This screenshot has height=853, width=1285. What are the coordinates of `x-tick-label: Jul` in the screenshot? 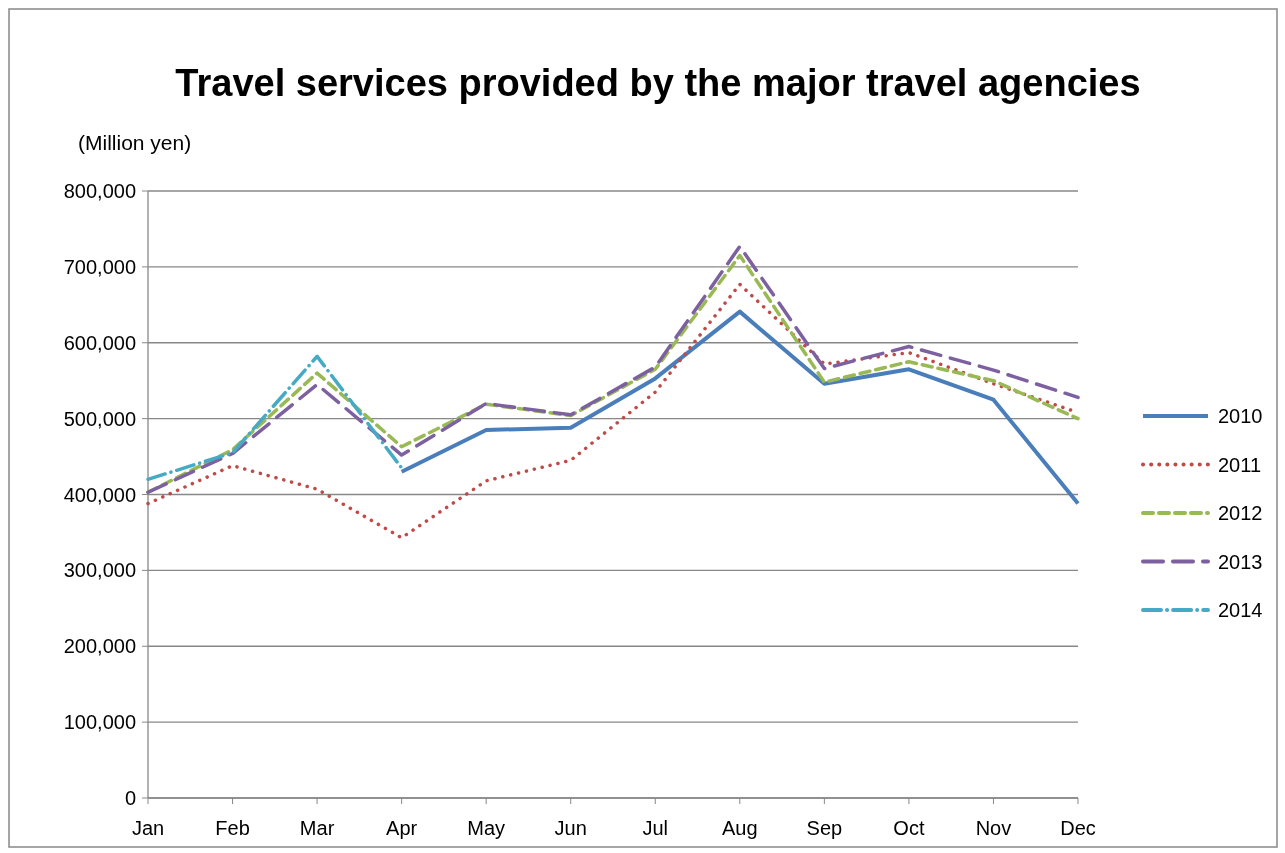 It's located at (655, 828).